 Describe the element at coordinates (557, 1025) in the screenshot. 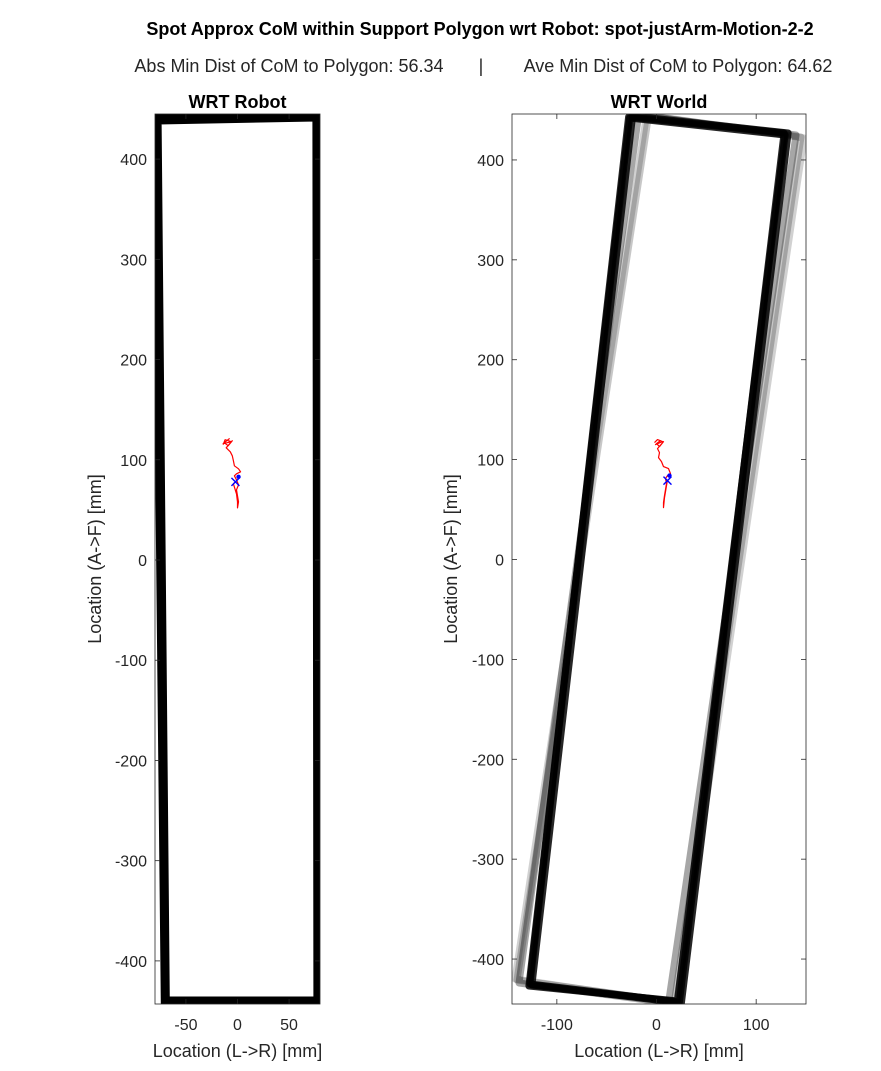

I see `xtick-label-world-0: -100` at that location.